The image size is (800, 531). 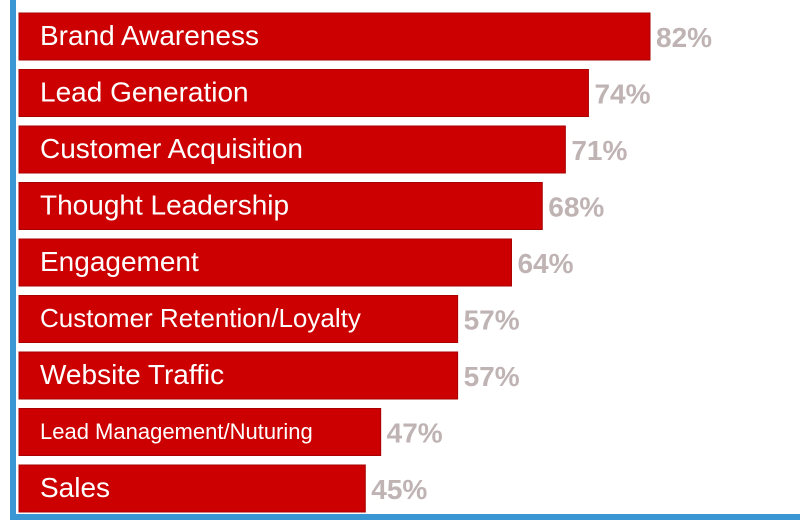 What do you see at coordinates (545, 263) in the screenshot?
I see `value-label: 64%` at bounding box center [545, 263].